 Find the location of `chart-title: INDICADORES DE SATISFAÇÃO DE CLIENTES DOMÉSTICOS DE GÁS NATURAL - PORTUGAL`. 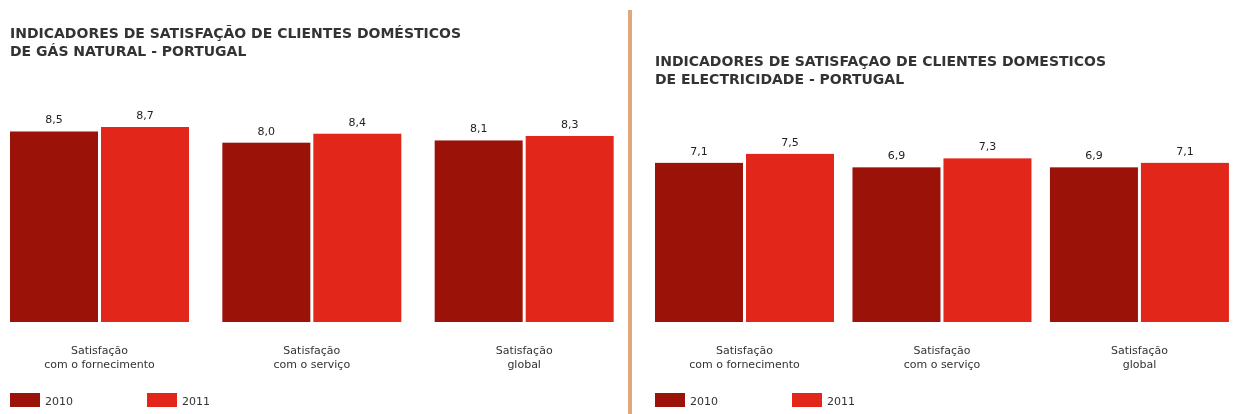

chart-title: INDICADORES DE SATISFAÇÃO DE CLIENTES DOMÉSTICOS DE GÁS NATURAL - PORTUGAL is located at coordinates (236, 42).